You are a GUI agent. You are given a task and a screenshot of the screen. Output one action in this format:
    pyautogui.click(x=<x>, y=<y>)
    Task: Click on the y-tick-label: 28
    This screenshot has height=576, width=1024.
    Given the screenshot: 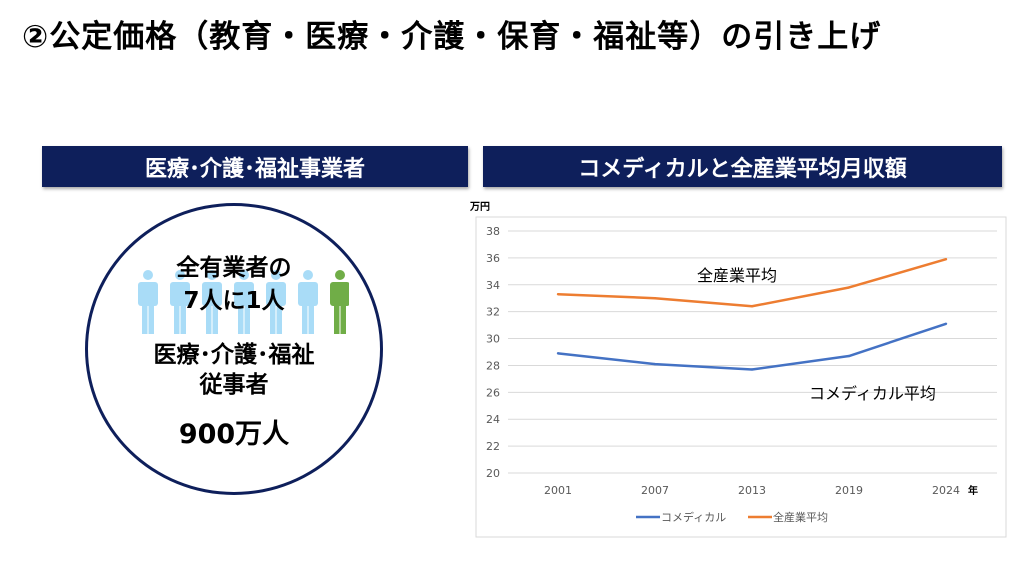 What is the action you would take?
    pyautogui.click(x=493, y=365)
    